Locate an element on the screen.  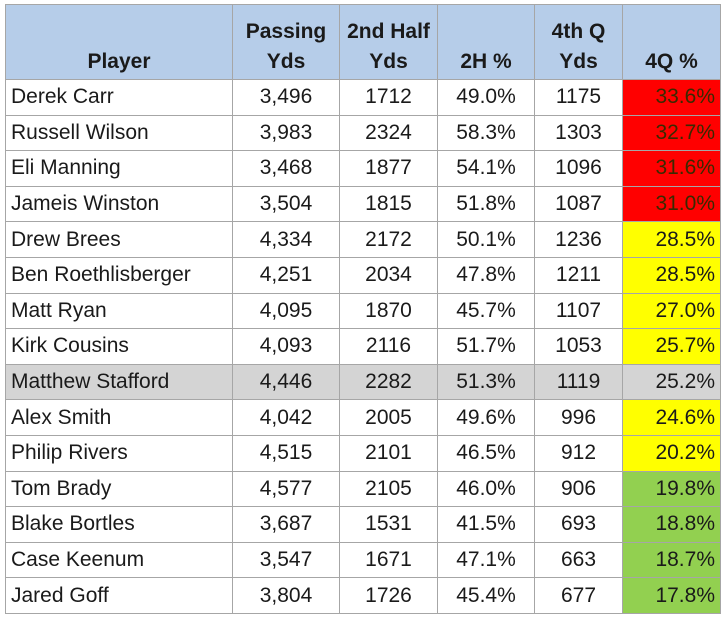
cell-second-half-pct: 54.1% is located at coordinates (486, 168).